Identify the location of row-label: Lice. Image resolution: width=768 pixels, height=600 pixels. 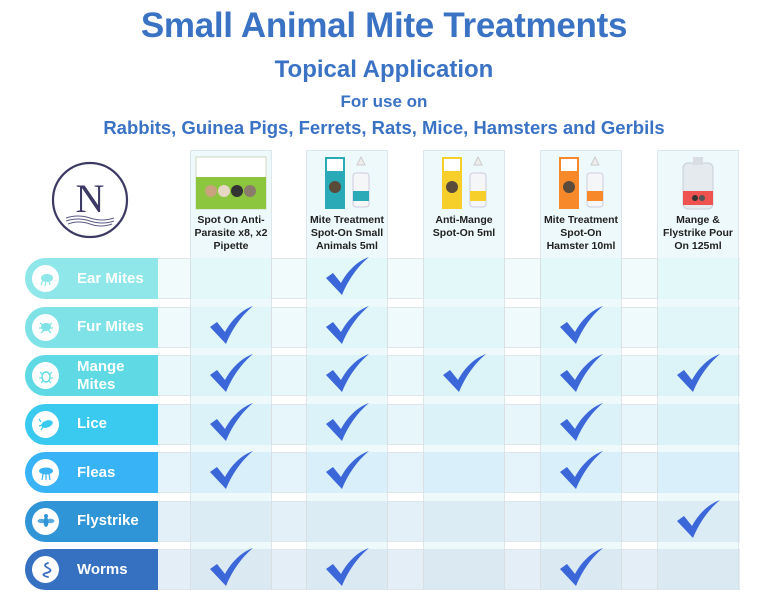
(91, 424).